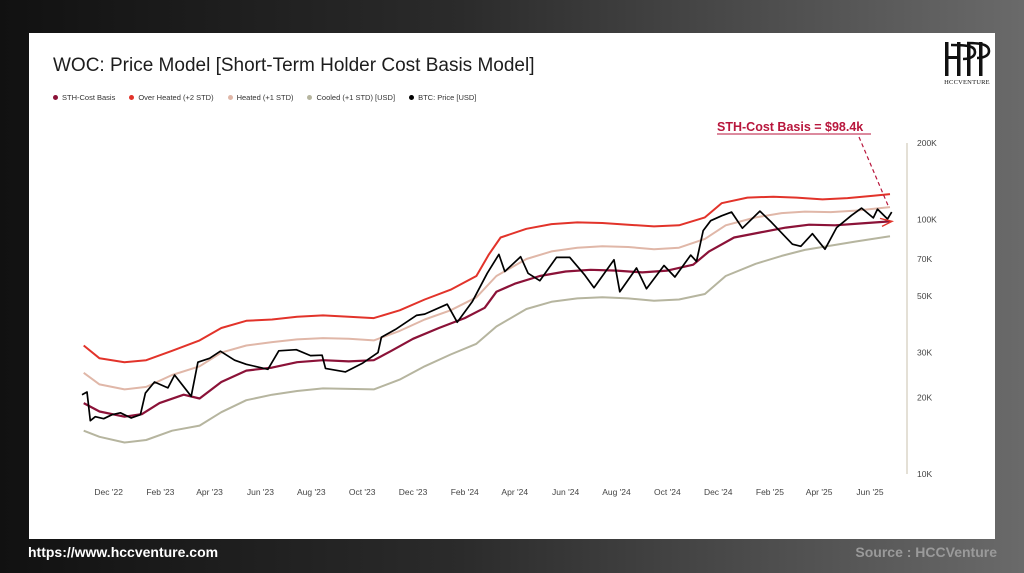  I want to click on x-tick-label: Oct '24, so click(667, 492).